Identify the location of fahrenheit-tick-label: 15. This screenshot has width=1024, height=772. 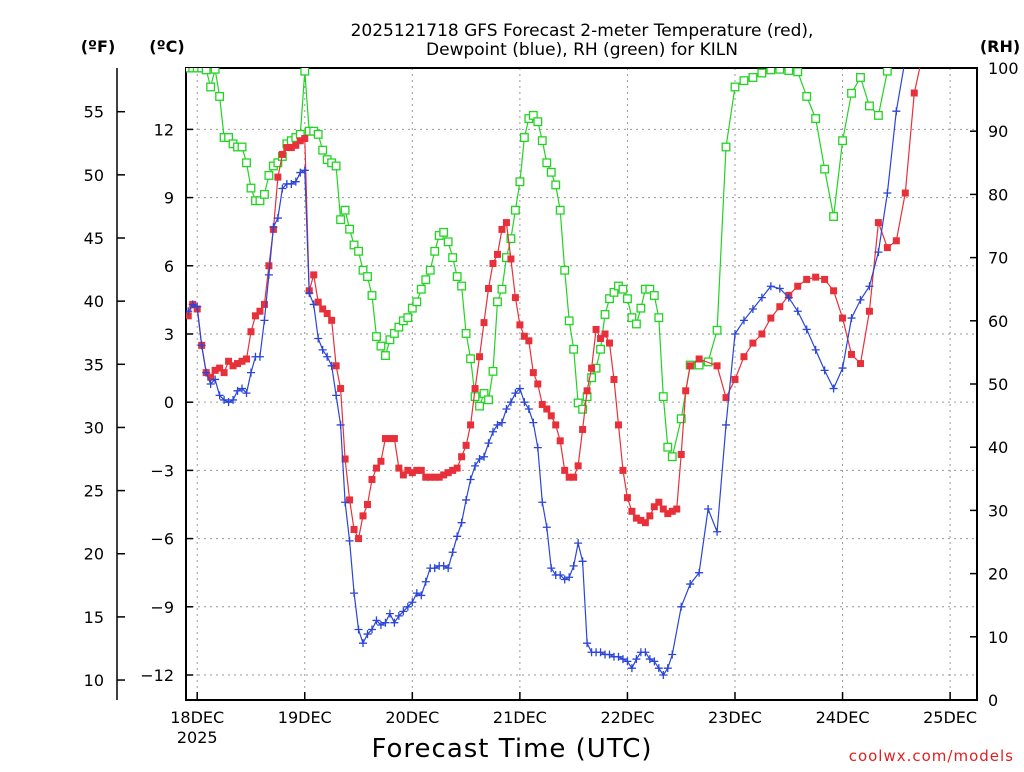
(94, 617).